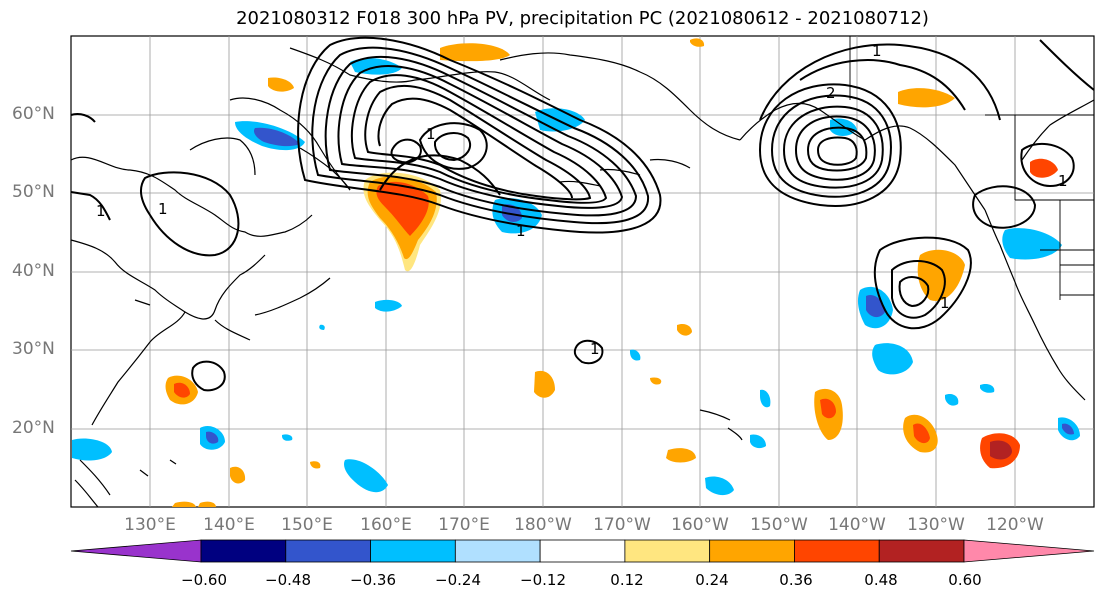  Describe the element at coordinates (857, 525) in the screenshot. I see `lon-label: 140°W` at that location.